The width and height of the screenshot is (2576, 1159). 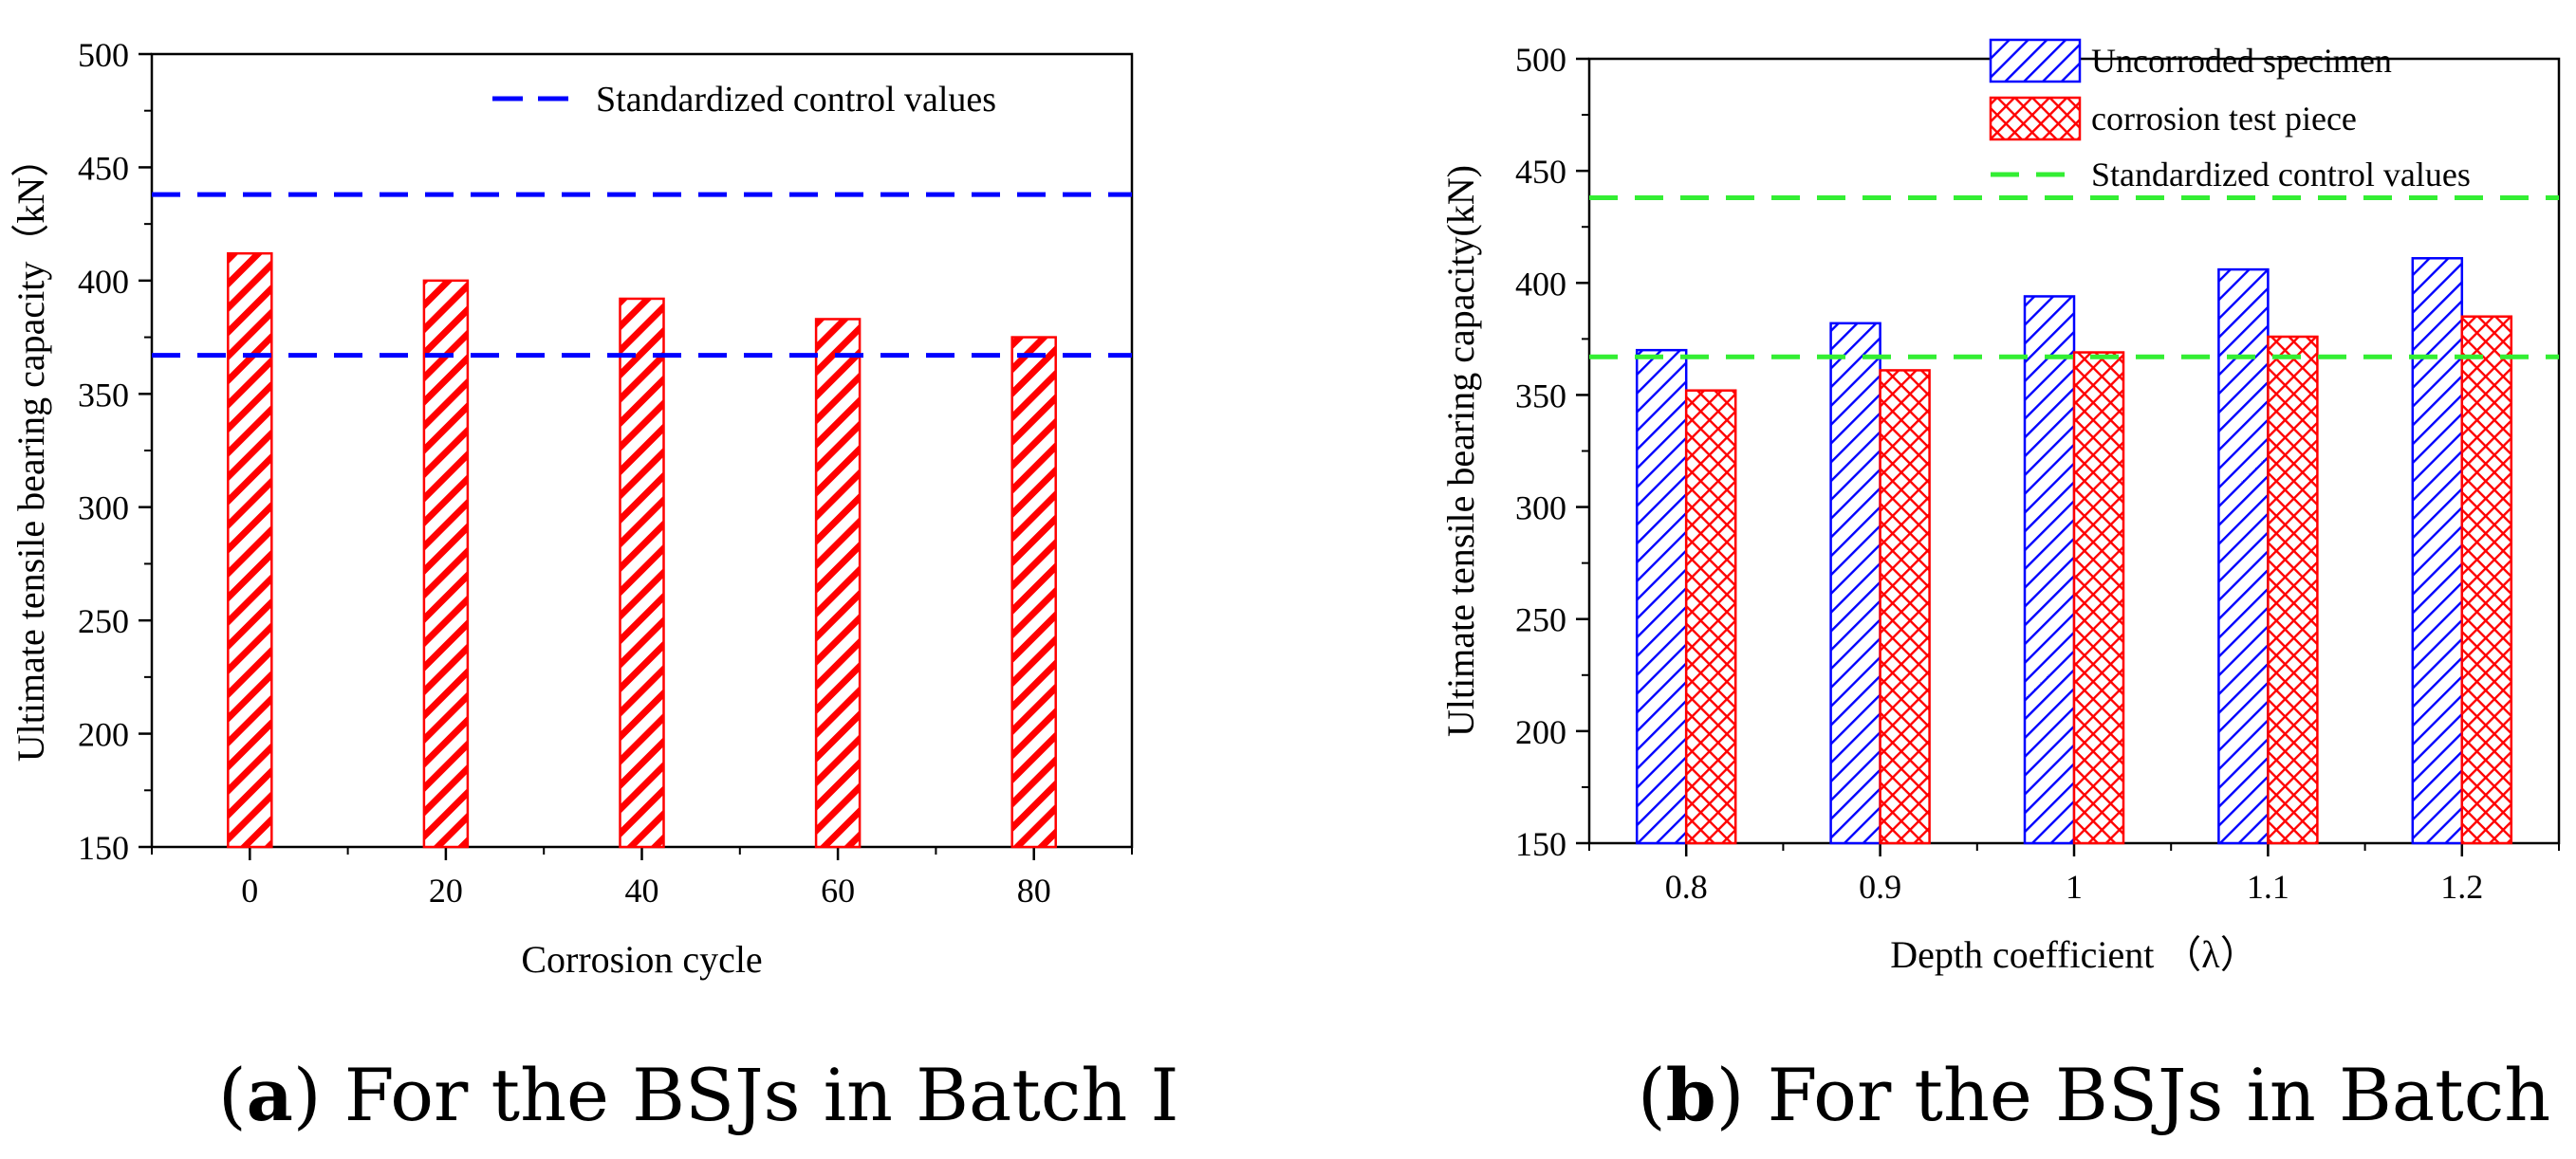 What do you see at coordinates (1880, 887) in the screenshot?
I see `x-tick-label: 0.9` at bounding box center [1880, 887].